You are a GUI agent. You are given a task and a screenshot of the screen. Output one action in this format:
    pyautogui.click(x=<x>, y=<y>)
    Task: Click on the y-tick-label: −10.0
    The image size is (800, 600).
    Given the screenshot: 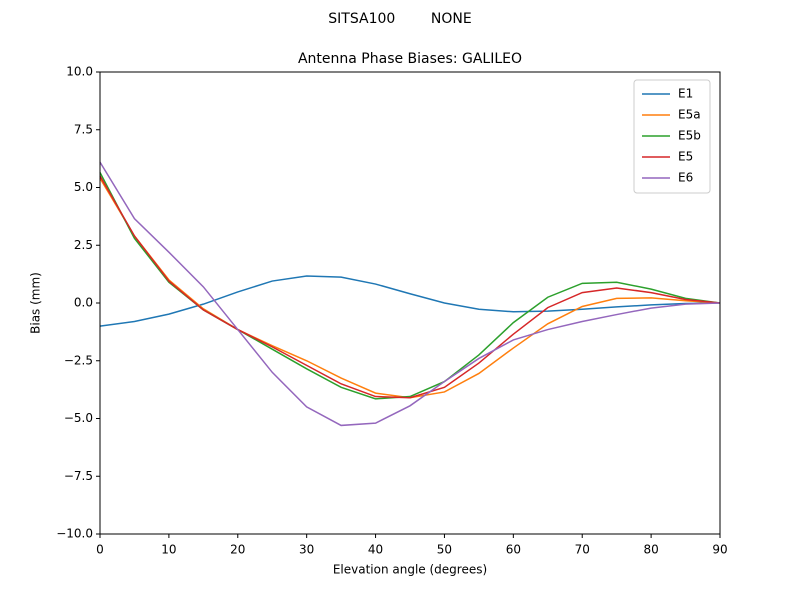 What is the action you would take?
    pyautogui.click(x=74, y=534)
    